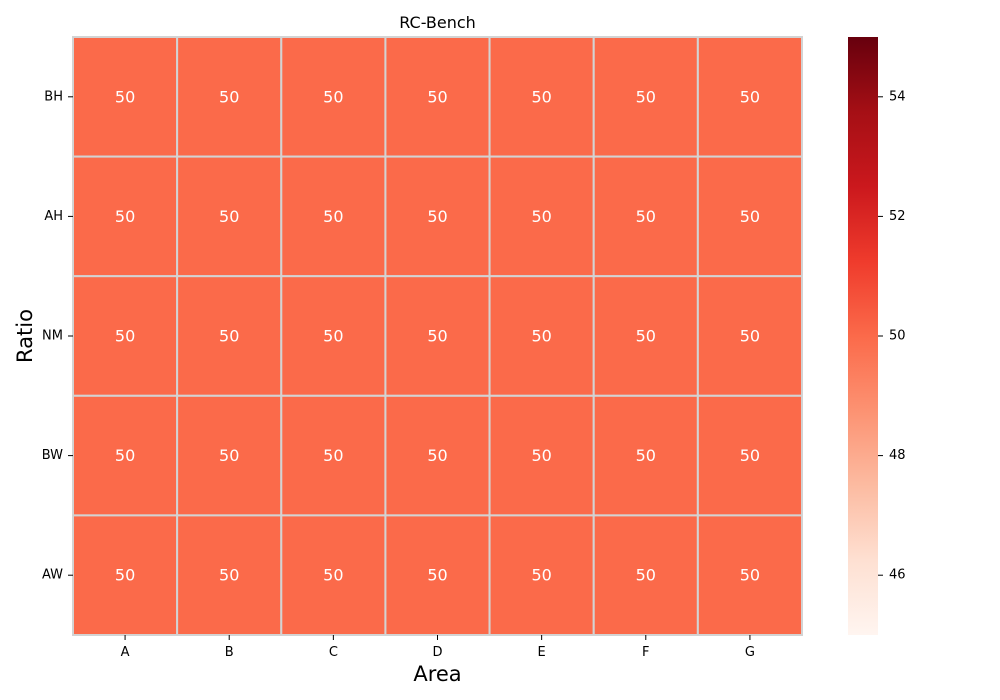 Image resolution: width=1000 pixels, height=700 pixels. Describe the element at coordinates (542, 652) in the screenshot. I see `x-tick-label: E` at that location.